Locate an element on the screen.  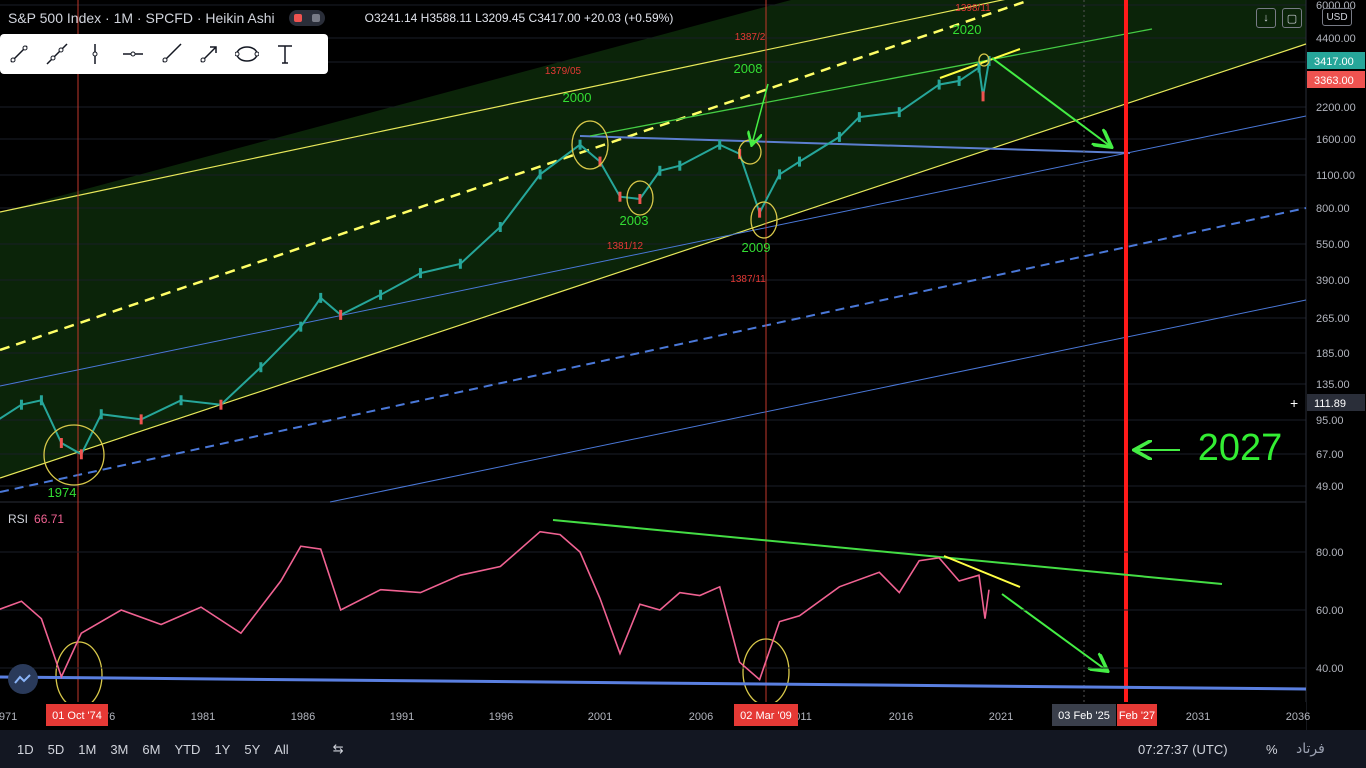
price-tick-label: 95.00 is located at coordinates (1330, 421).